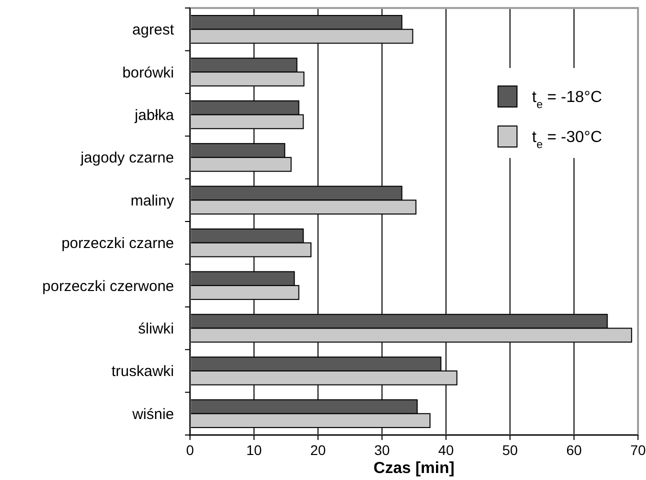  Describe the element at coordinates (154, 115) in the screenshot. I see `y-tick-label: jabłka` at that location.